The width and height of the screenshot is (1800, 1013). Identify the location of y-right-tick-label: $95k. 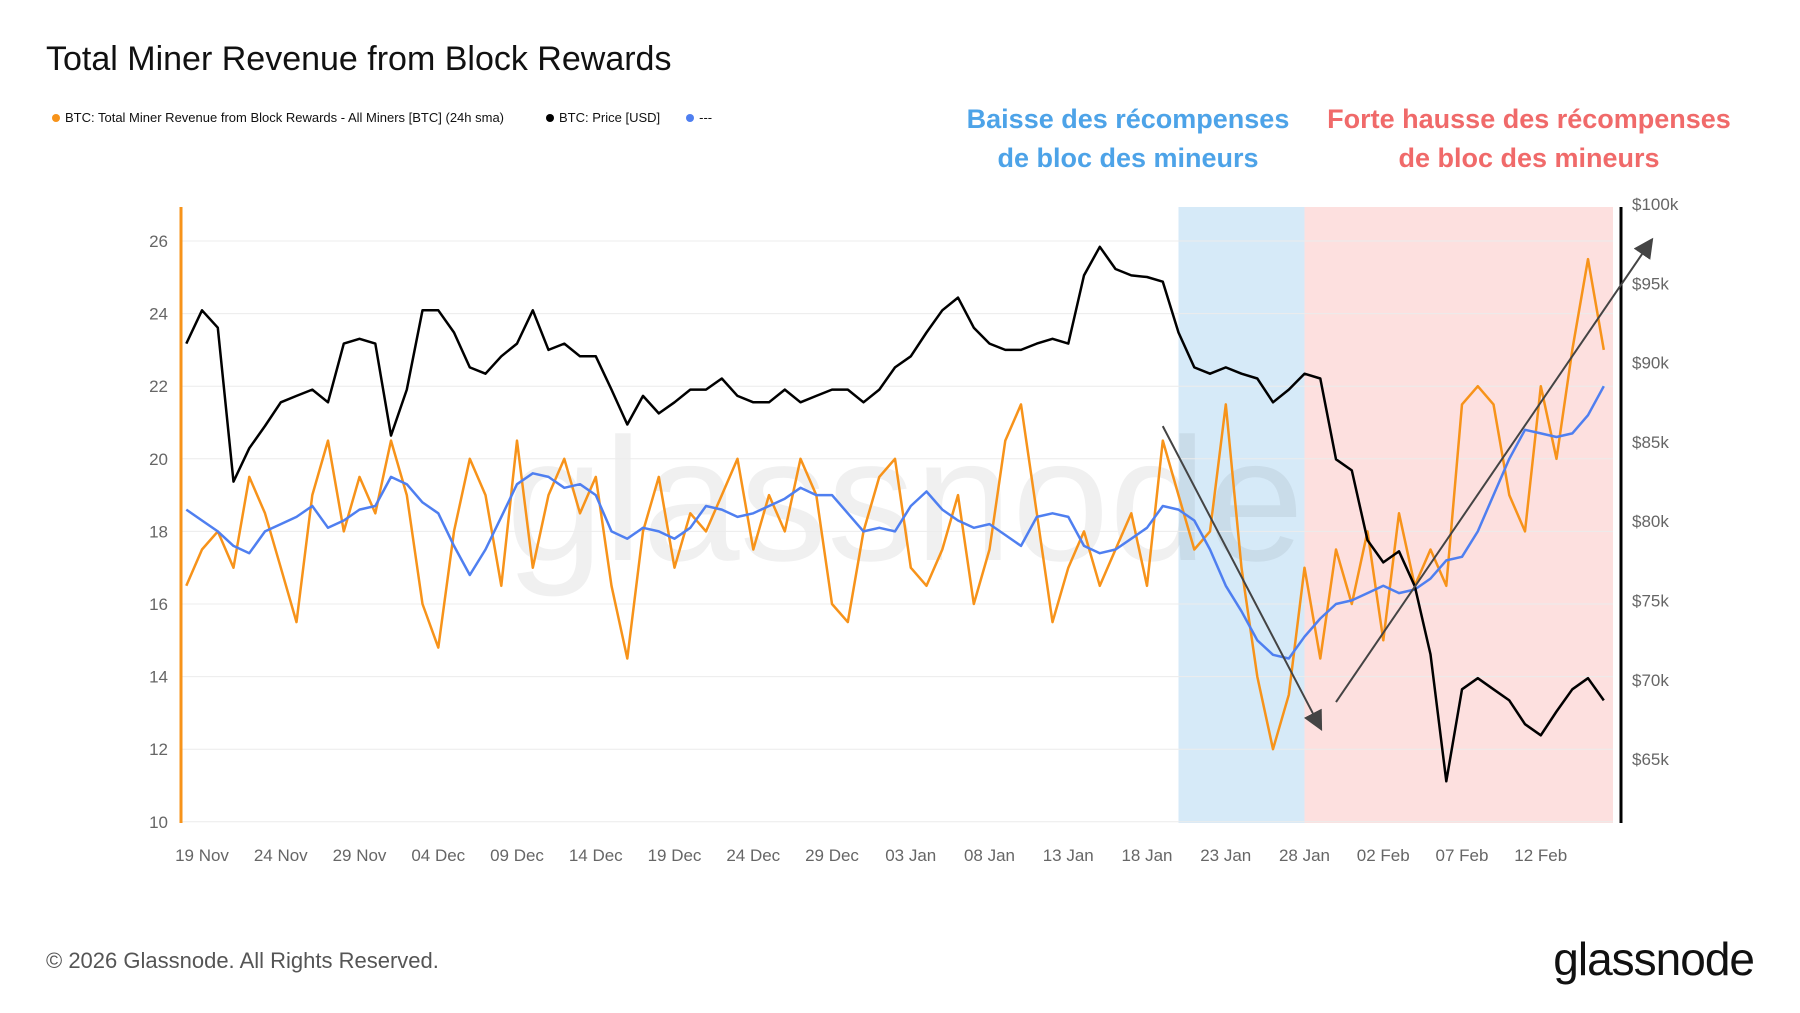
(1650, 283).